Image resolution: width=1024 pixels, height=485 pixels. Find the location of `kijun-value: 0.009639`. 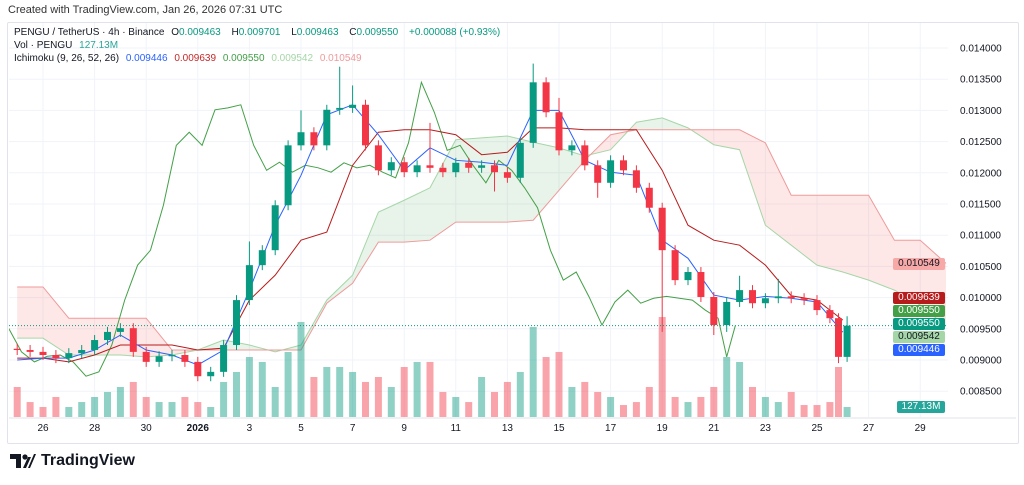

kijun-value: 0.009639 is located at coordinates (195, 58).